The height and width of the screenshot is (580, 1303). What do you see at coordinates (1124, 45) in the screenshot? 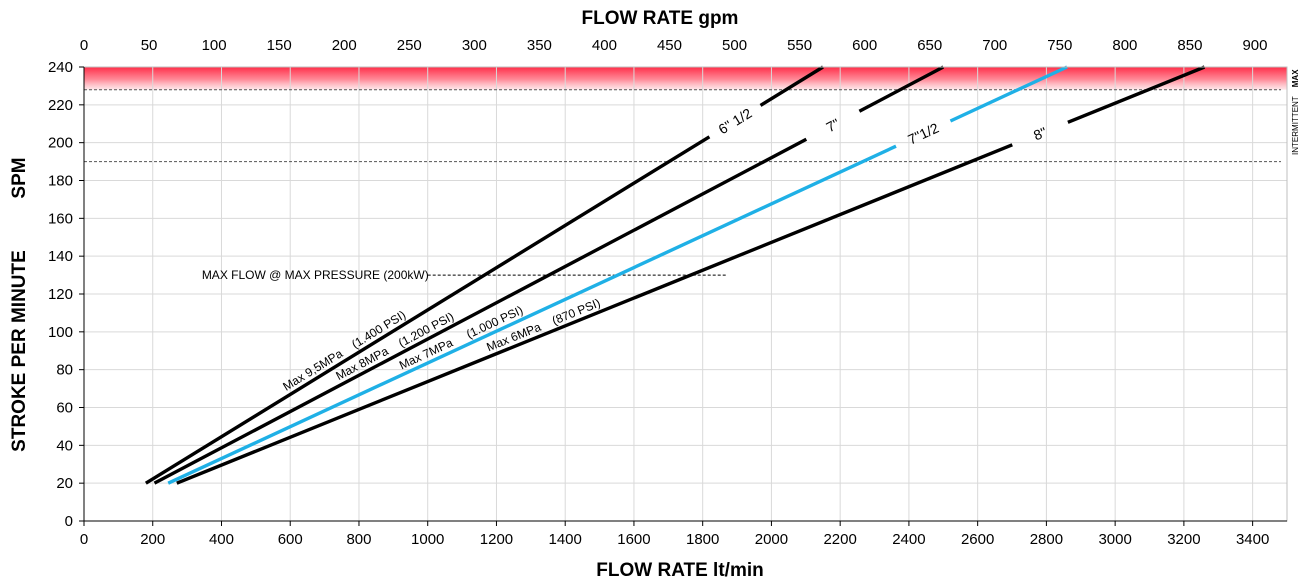
I see `x-top-tick-label: 800` at bounding box center [1124, 45].